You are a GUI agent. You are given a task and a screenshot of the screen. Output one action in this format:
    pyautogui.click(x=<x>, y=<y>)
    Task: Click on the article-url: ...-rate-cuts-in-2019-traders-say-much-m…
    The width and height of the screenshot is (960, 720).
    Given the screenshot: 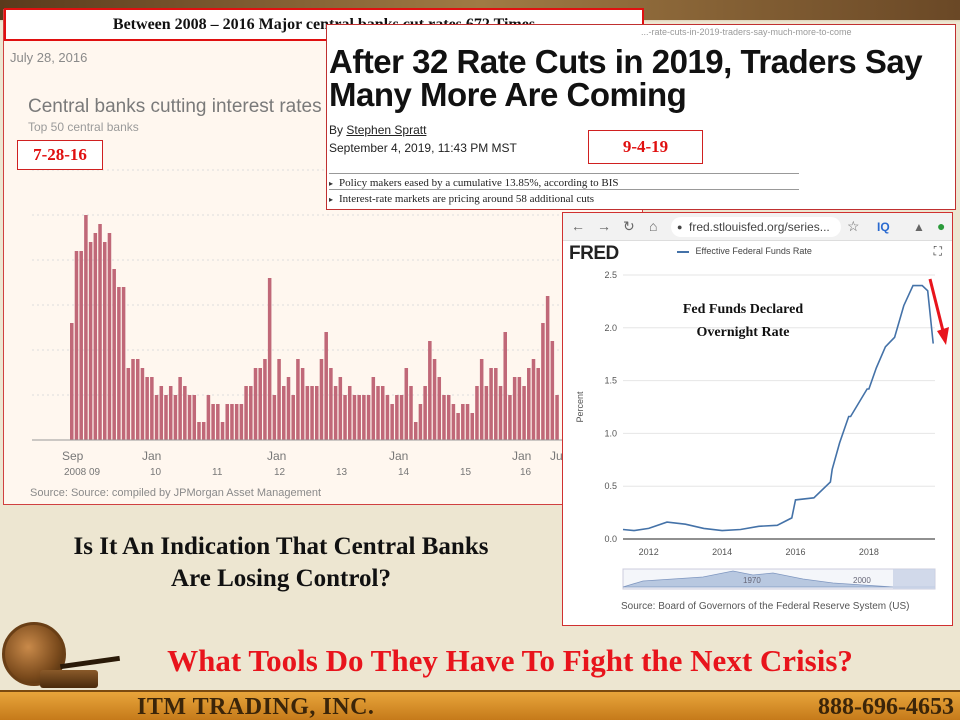 What is the action you would take?
    pyautogui.click(x=746, y=32)
    